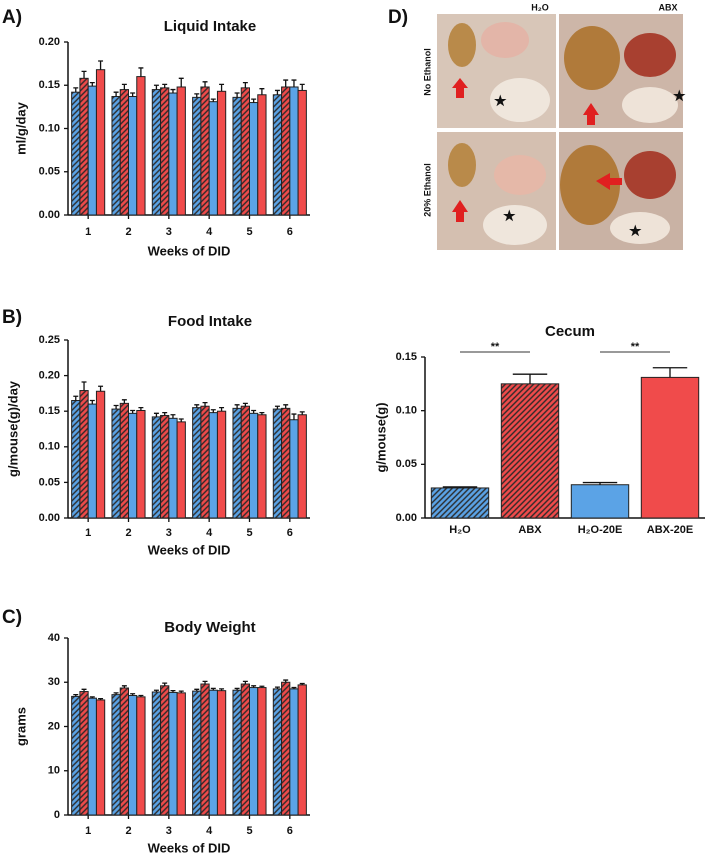  Describe the element at coordinates (54, 638) in the screenshot. I see `y-tick-label: 40` at that location.